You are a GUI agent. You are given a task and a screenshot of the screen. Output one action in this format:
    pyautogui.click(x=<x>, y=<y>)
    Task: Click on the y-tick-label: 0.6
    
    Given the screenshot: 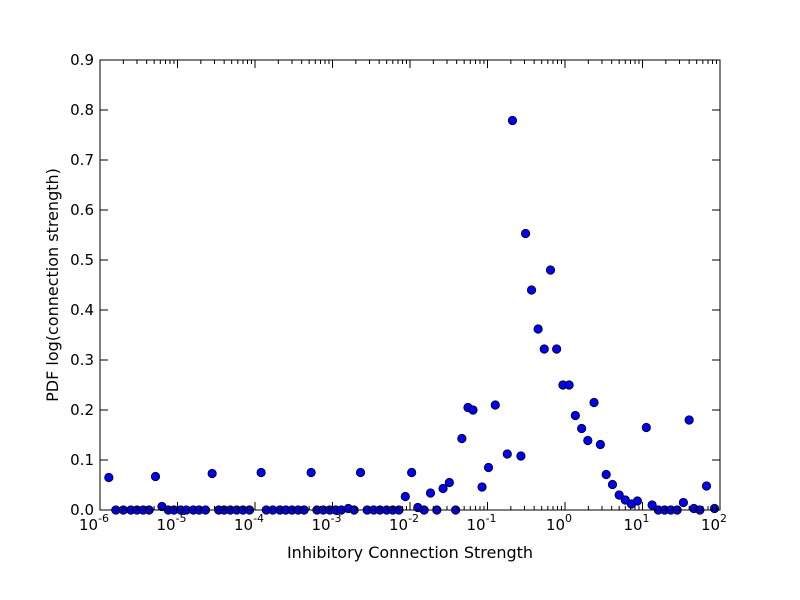 What is the action you would take?
    pyautogui.click(x=82, y=210)
    